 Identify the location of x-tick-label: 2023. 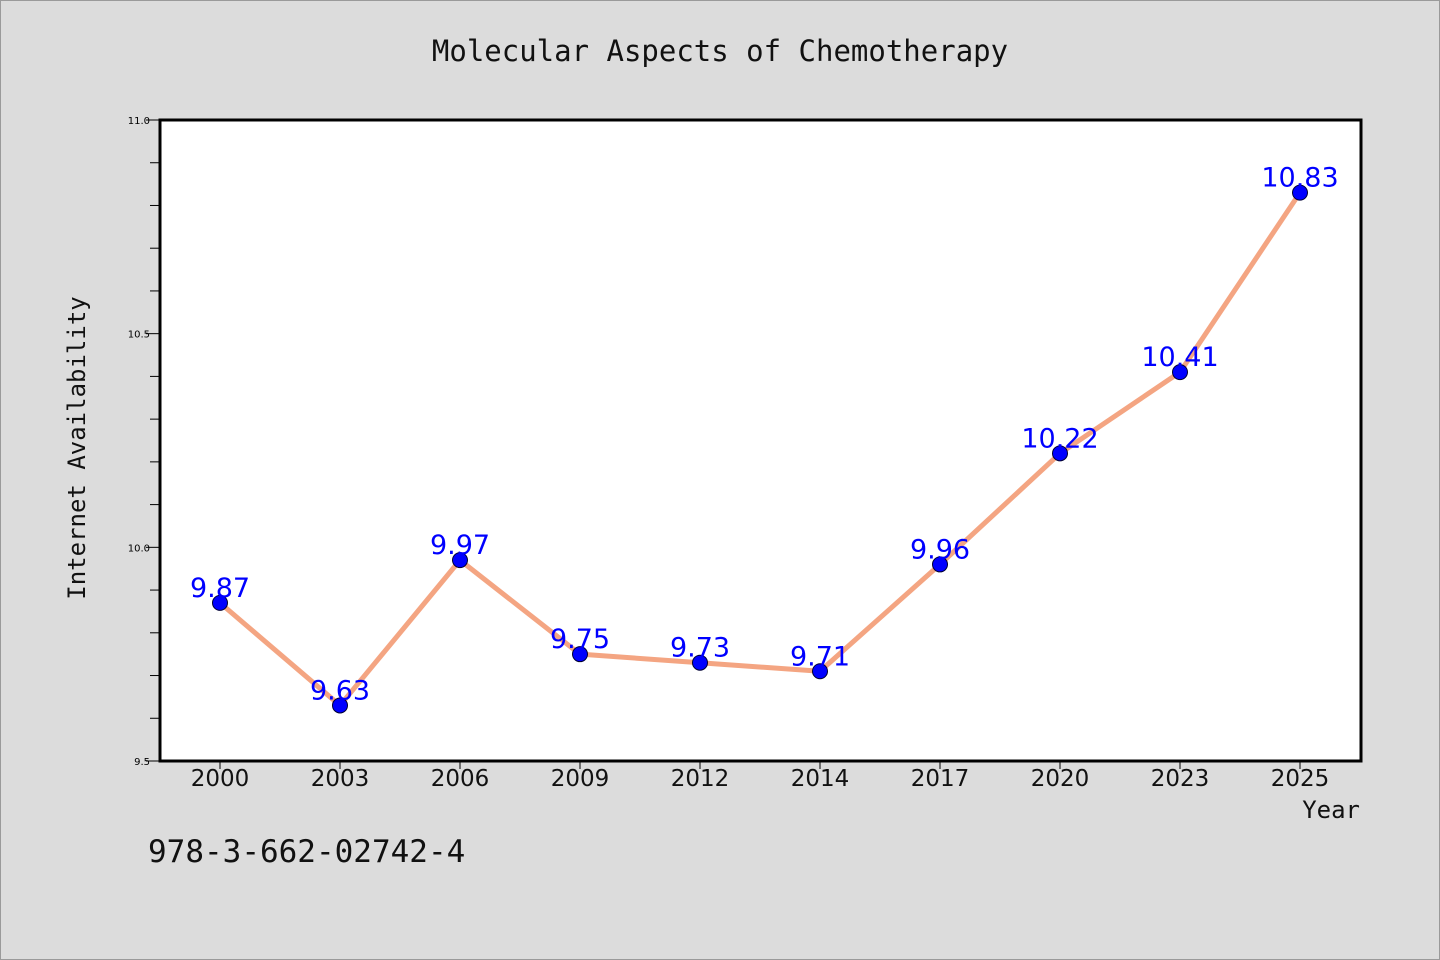
(1180, 779).